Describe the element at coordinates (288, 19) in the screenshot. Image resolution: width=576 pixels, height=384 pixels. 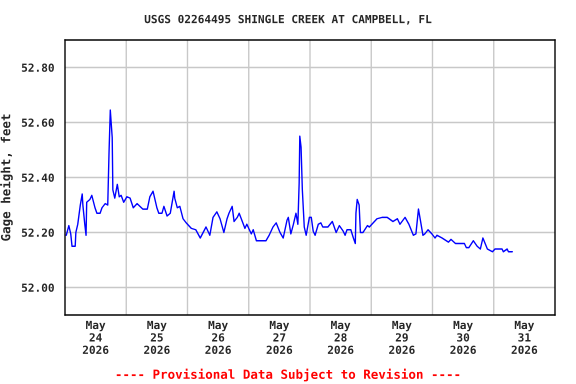
I see `chart-title: USGS 02264495 SHINGLE CREEK AT CAMPBELL, FL` at that location.